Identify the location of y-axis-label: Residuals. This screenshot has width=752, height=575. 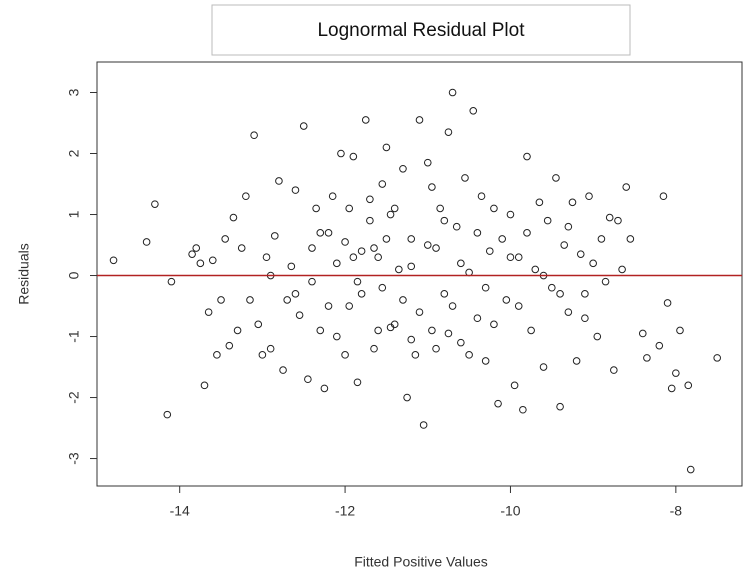
(24, 273).